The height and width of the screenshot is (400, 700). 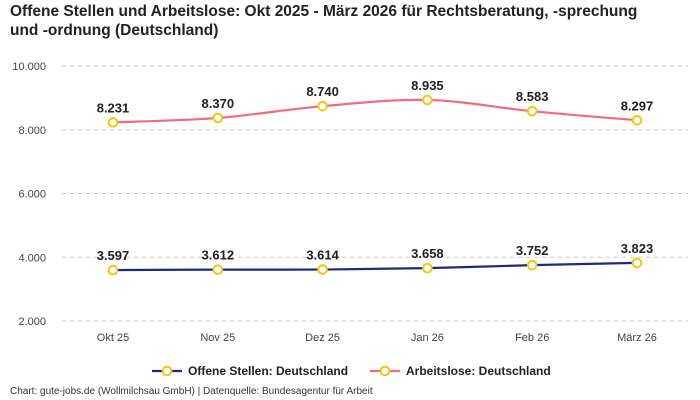 I want to click on x-tick-label: Dez 25, so click(x=322, y=338).